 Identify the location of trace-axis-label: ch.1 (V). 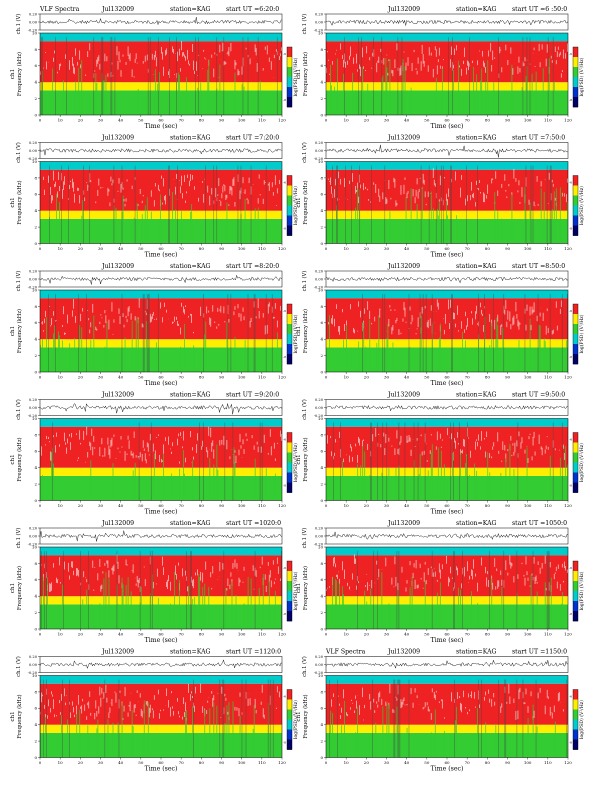
(304, 281).